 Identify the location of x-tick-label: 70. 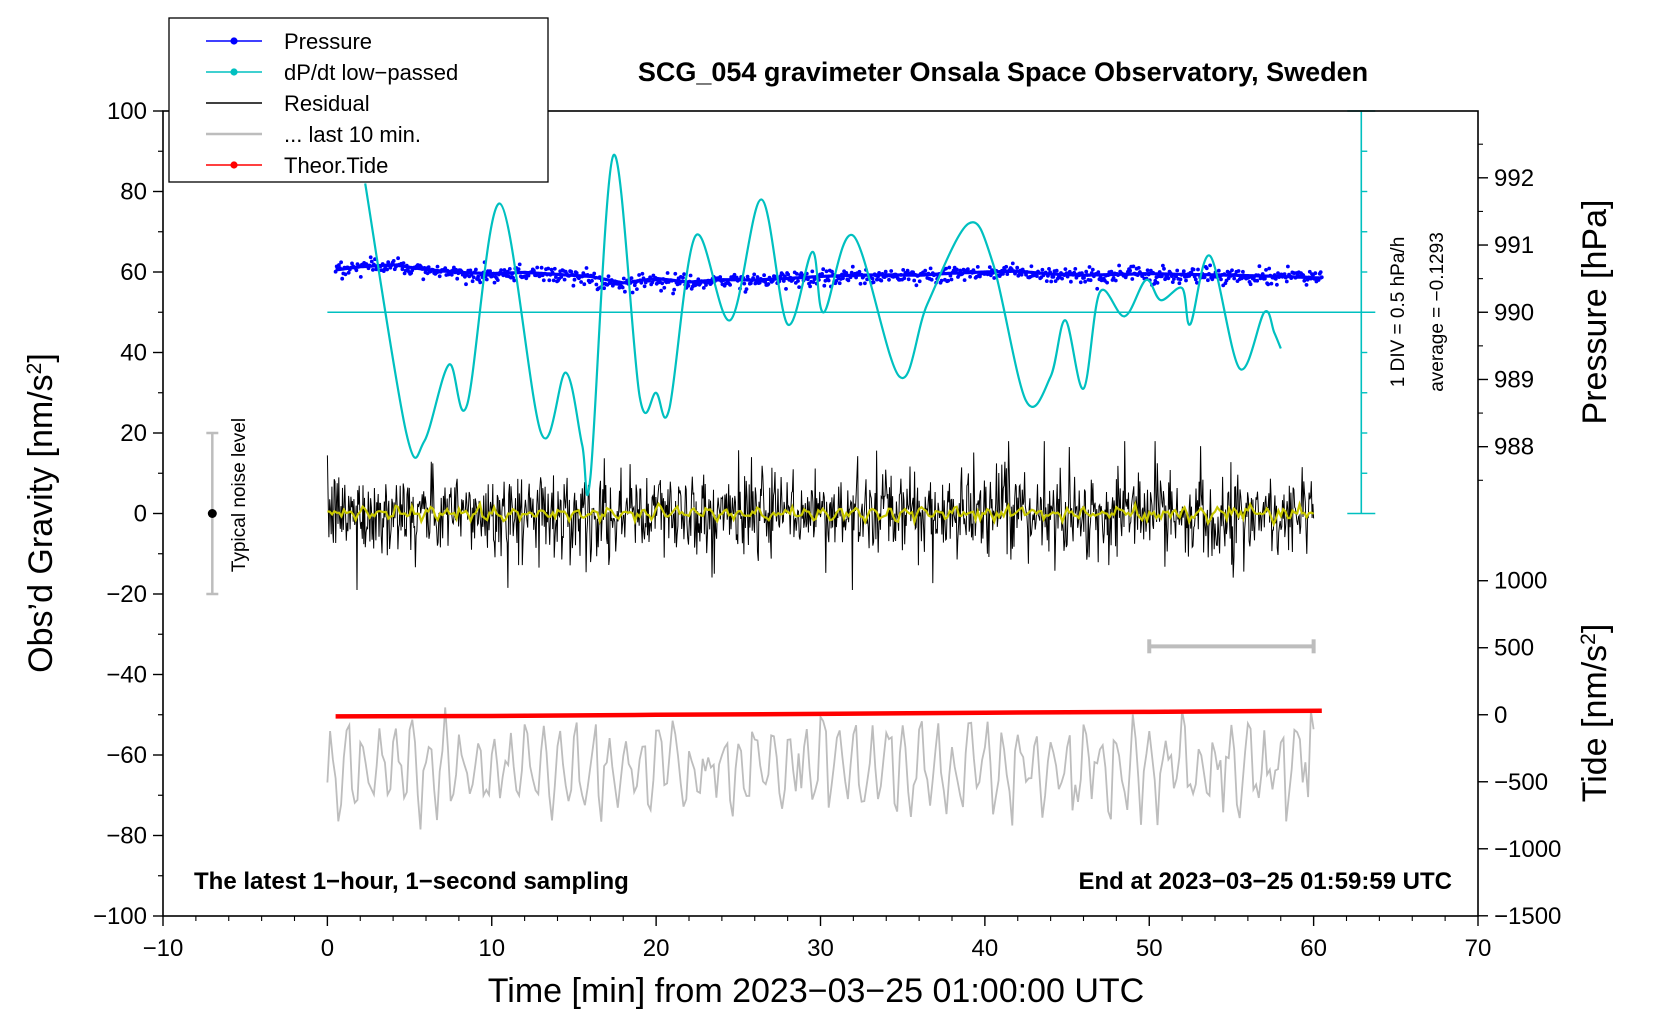
(1478, 948).